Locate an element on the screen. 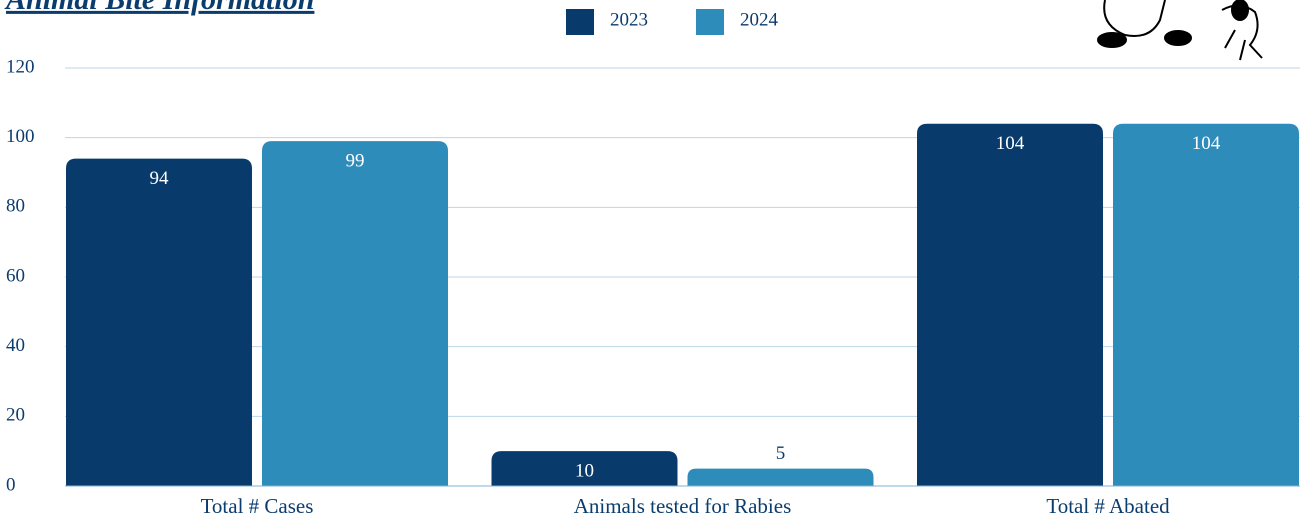 Image resolution: width=1304 pixels, height=523 pixels. dog-illustration is located at coordinates (1180, 30).